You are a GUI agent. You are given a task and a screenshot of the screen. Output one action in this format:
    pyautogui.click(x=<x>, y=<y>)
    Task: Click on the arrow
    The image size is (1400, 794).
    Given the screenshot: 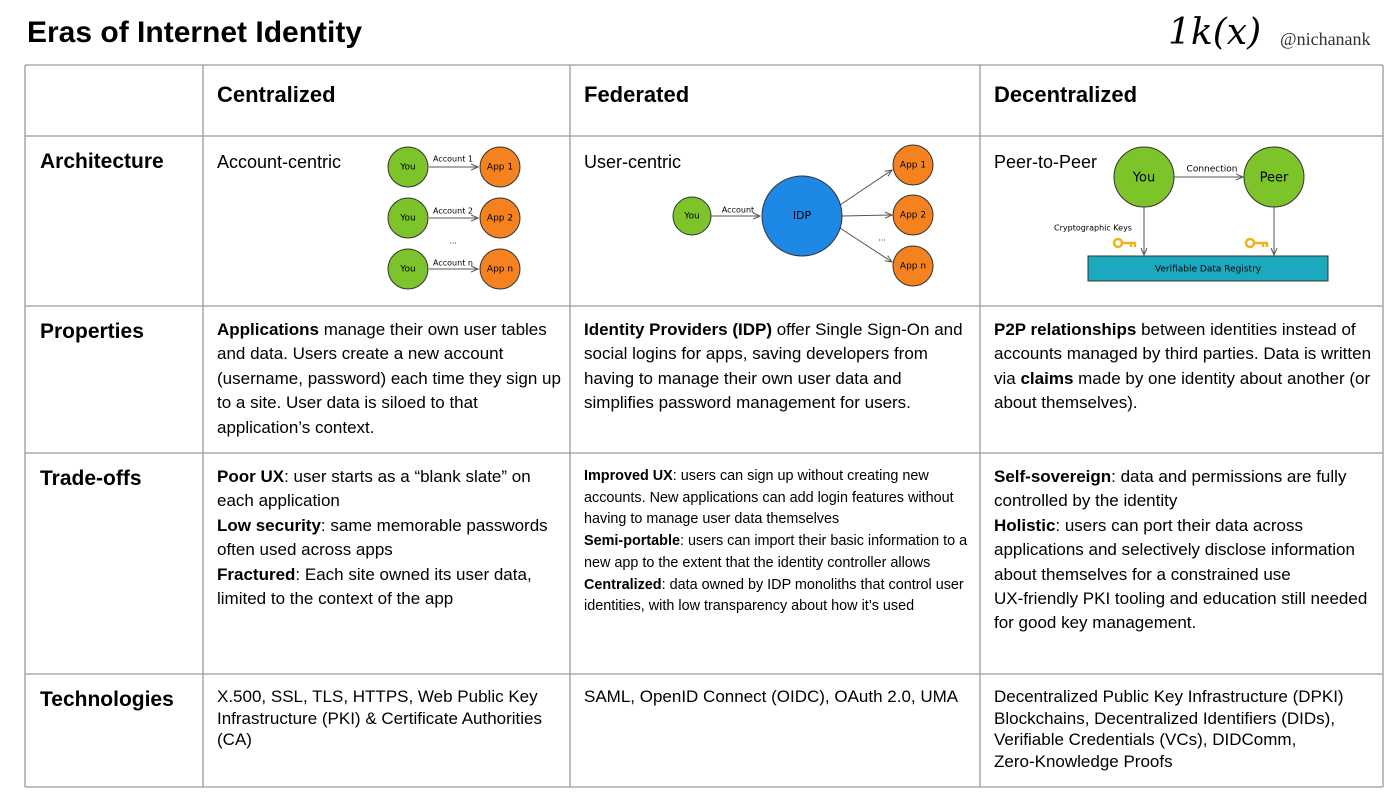 What is the action you would take?
    pyautogui.click(x=865, y=188)
    